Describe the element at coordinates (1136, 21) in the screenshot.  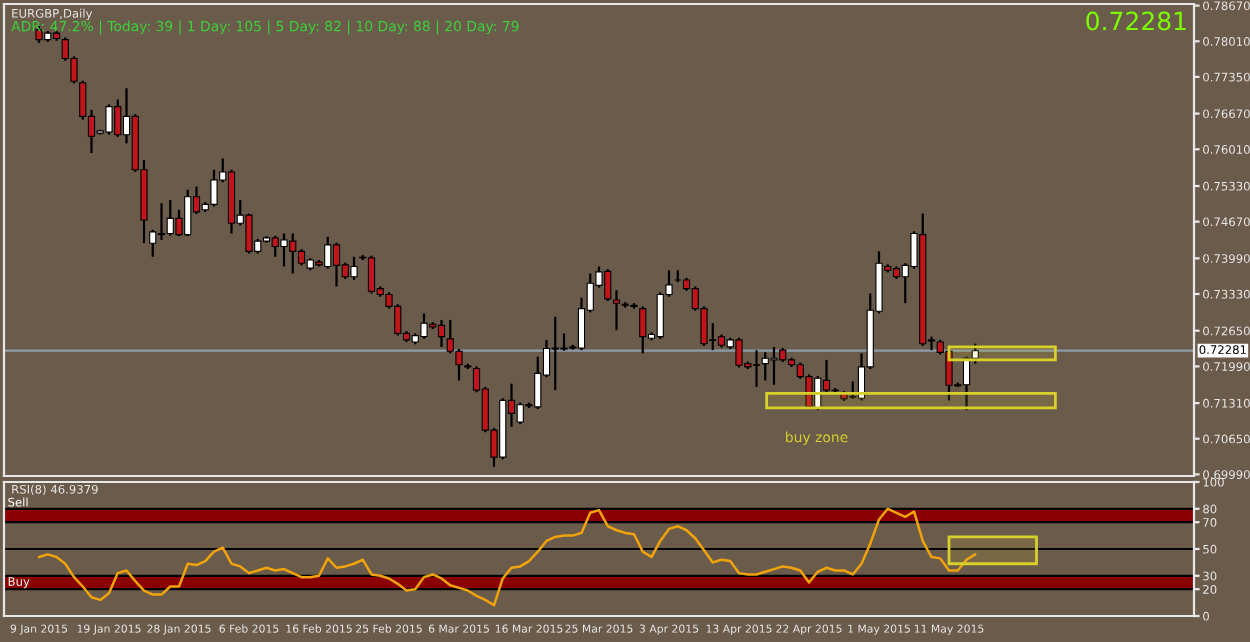
I see `annotation: 0.72281` at that location.